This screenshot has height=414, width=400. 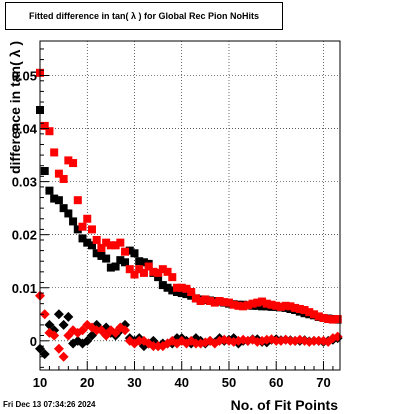 What do you see at coordinates (40, 382) in the screenshot?
I see `x-tick-label: 10` at bounding box center [40, 382].